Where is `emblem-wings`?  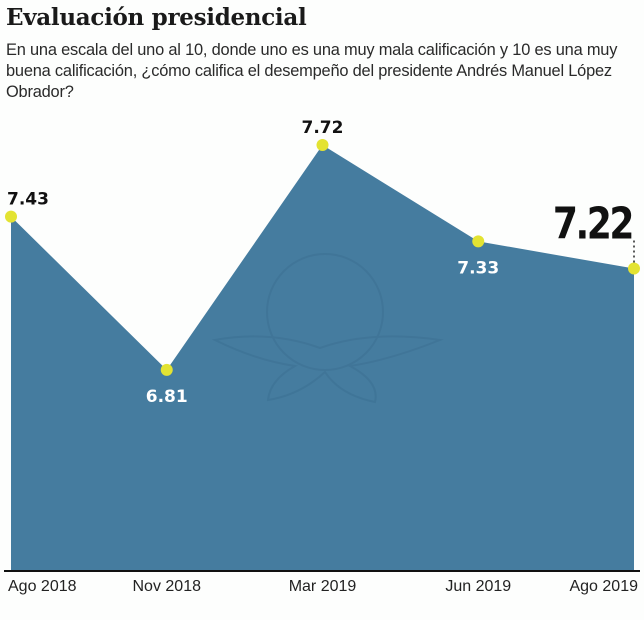 emblem-wings is located at coordinates (327, 369).